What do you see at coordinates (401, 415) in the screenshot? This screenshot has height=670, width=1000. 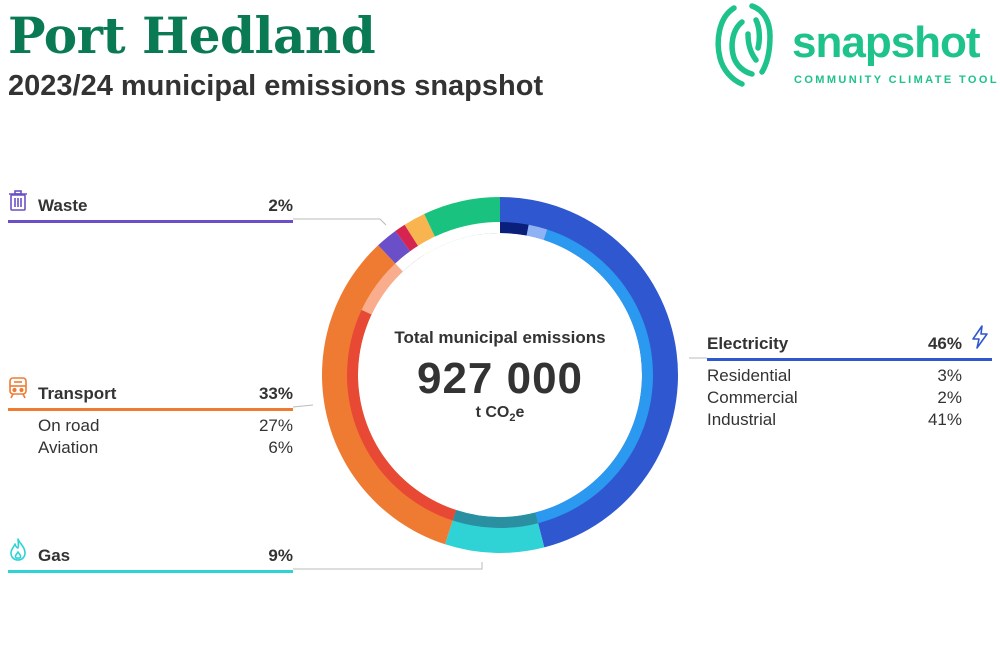 I see `inner-slice-on-road` at bounding box center [401, 415].